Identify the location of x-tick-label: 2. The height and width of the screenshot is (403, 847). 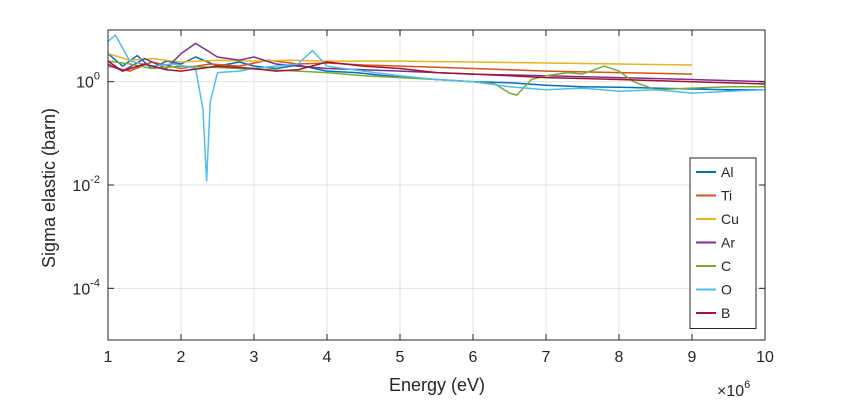
(181, 357).